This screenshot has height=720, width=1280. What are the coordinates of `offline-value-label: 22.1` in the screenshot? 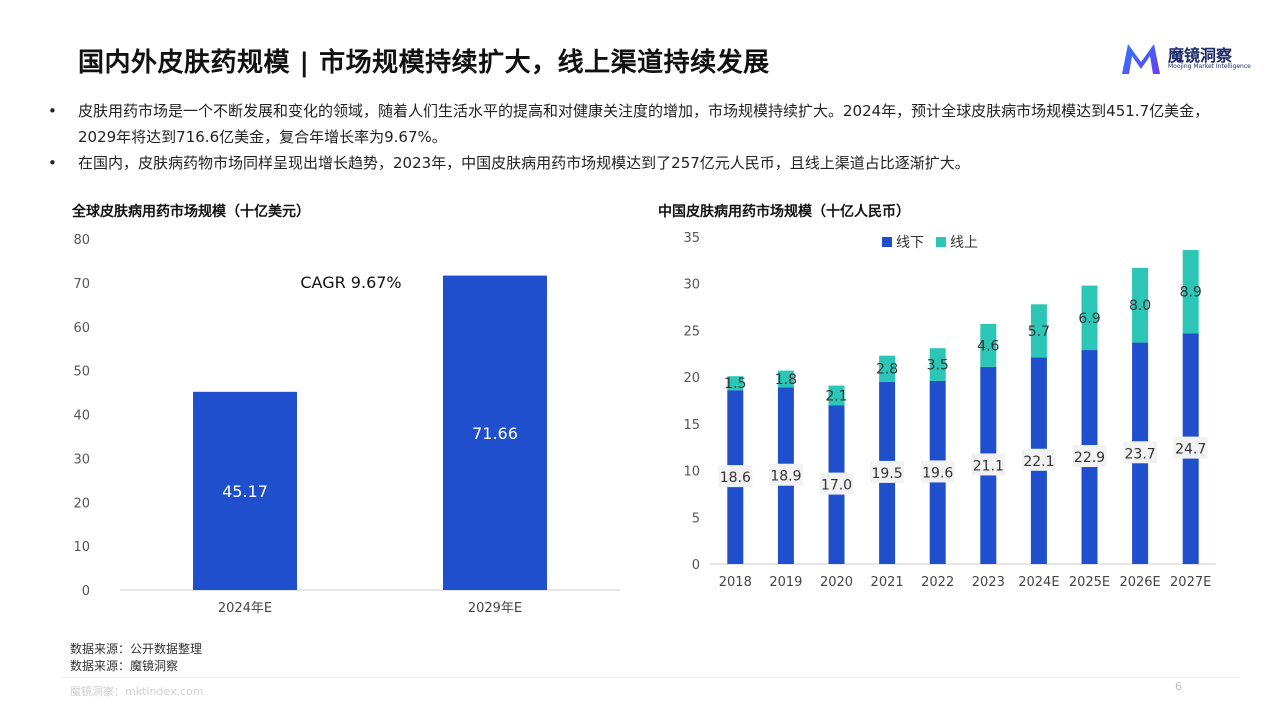 It's located at (1038, 462).